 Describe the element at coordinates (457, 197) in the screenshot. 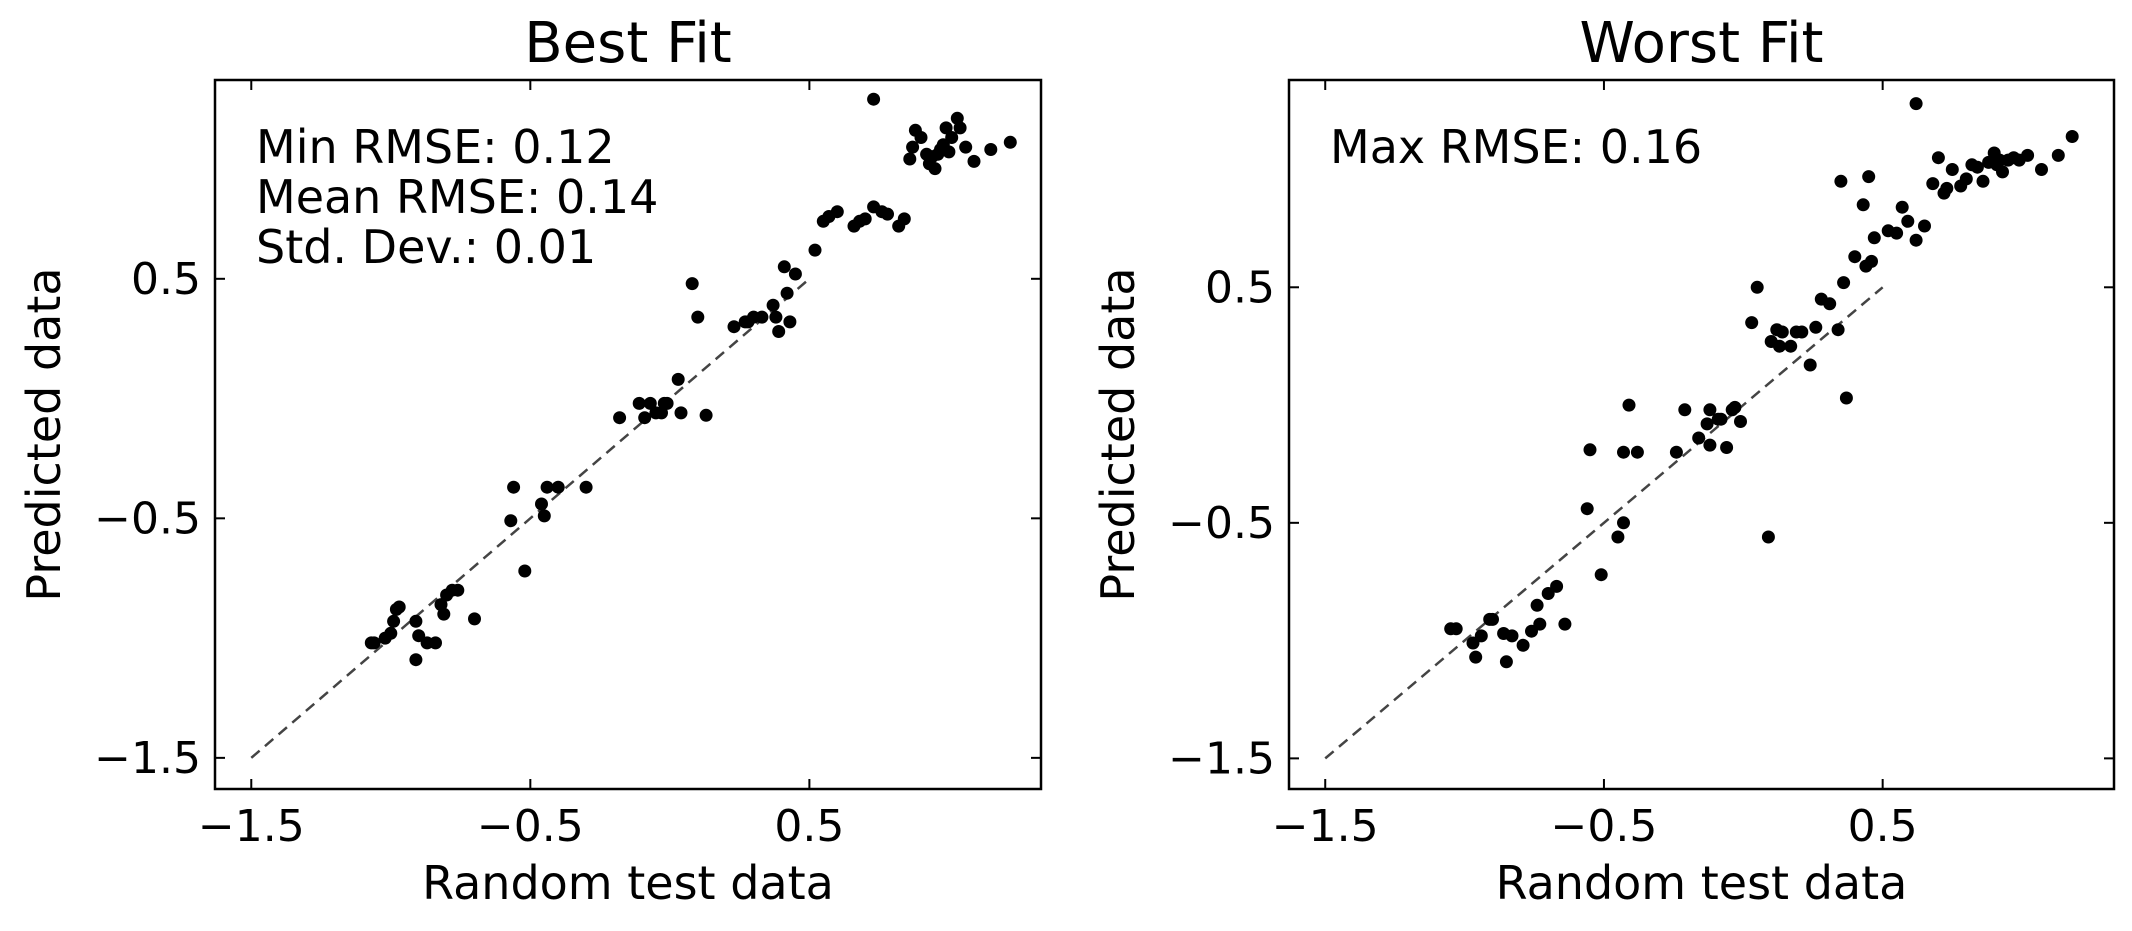

I see `rmse-annotation: Mean RMSE: 0.14` at that location.